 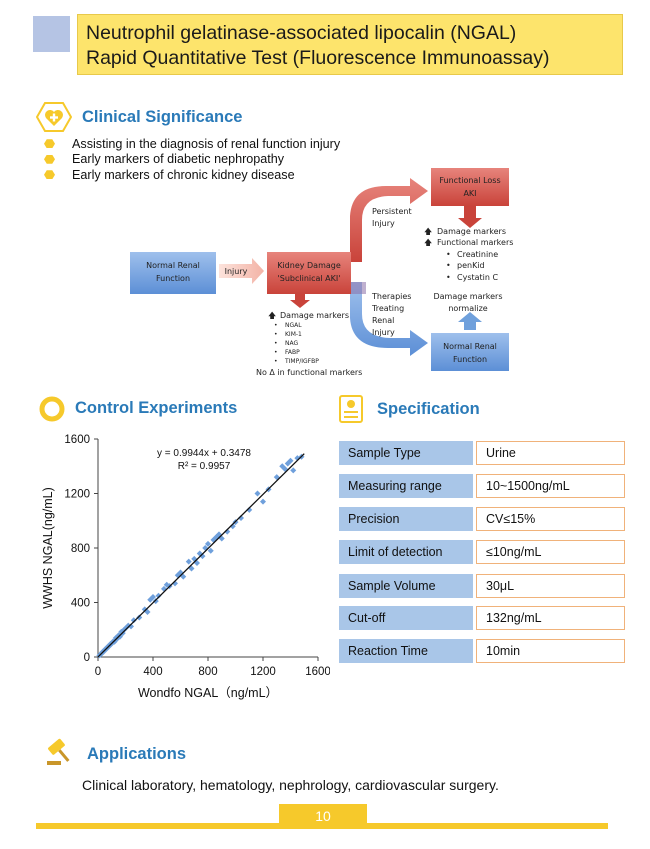 I want to click on spec-value: 10min, so click(x=550, y=651).